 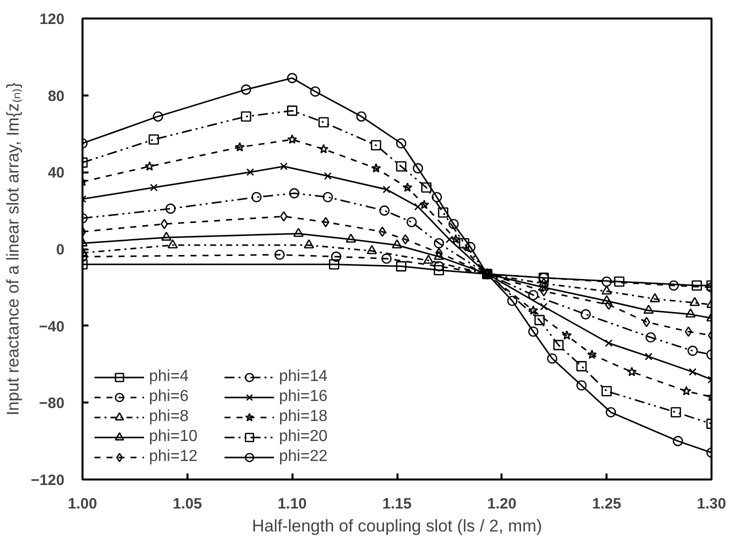 What do you see at coordinates (397, 504) in the screenshot?
I see `x-tick-label: 1.15` at bounding box center [397, 504].